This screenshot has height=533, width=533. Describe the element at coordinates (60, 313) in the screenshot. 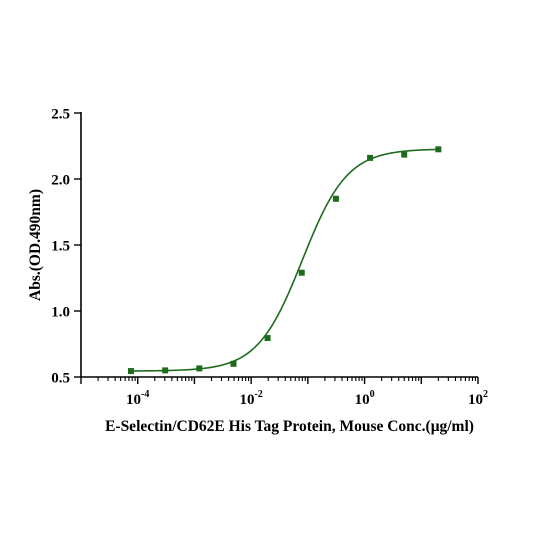

I see `y-tick-label: 1.0` at that location.